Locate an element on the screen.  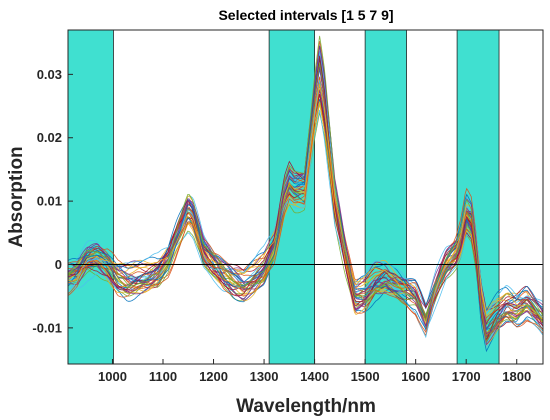
x-tick-label: 1400 is located at coordinates (314, 376).